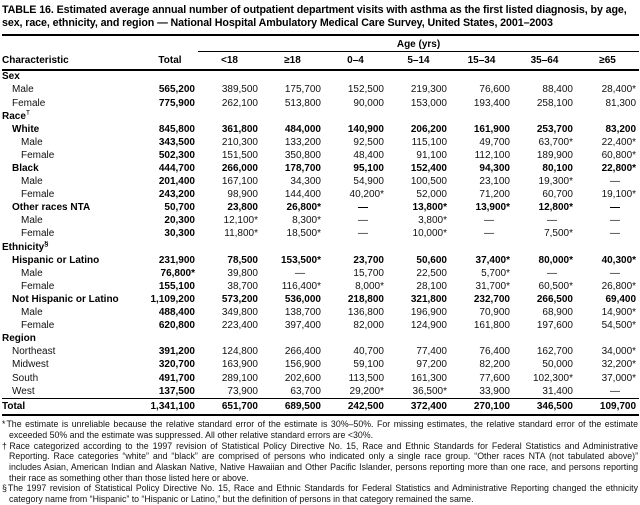  What do you see at coordinates (4, 424) in the screenshot?
I see `footnote-marker: *` at bounding box center [4, 424].